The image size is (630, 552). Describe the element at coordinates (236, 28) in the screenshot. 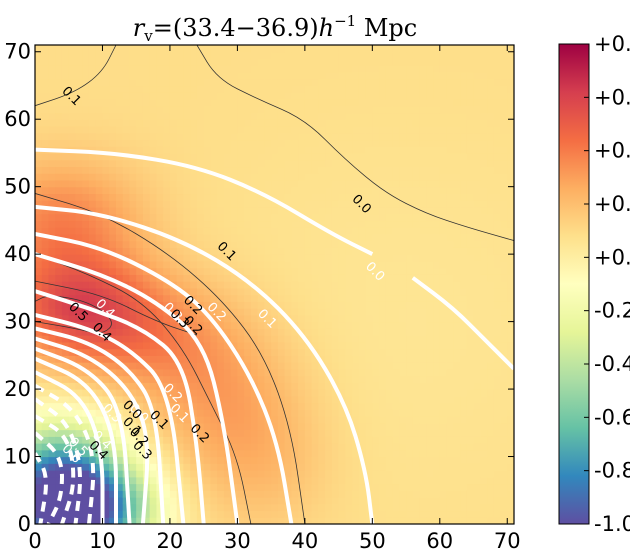

I see `title-range: =(33.4−36.9)` at that location.